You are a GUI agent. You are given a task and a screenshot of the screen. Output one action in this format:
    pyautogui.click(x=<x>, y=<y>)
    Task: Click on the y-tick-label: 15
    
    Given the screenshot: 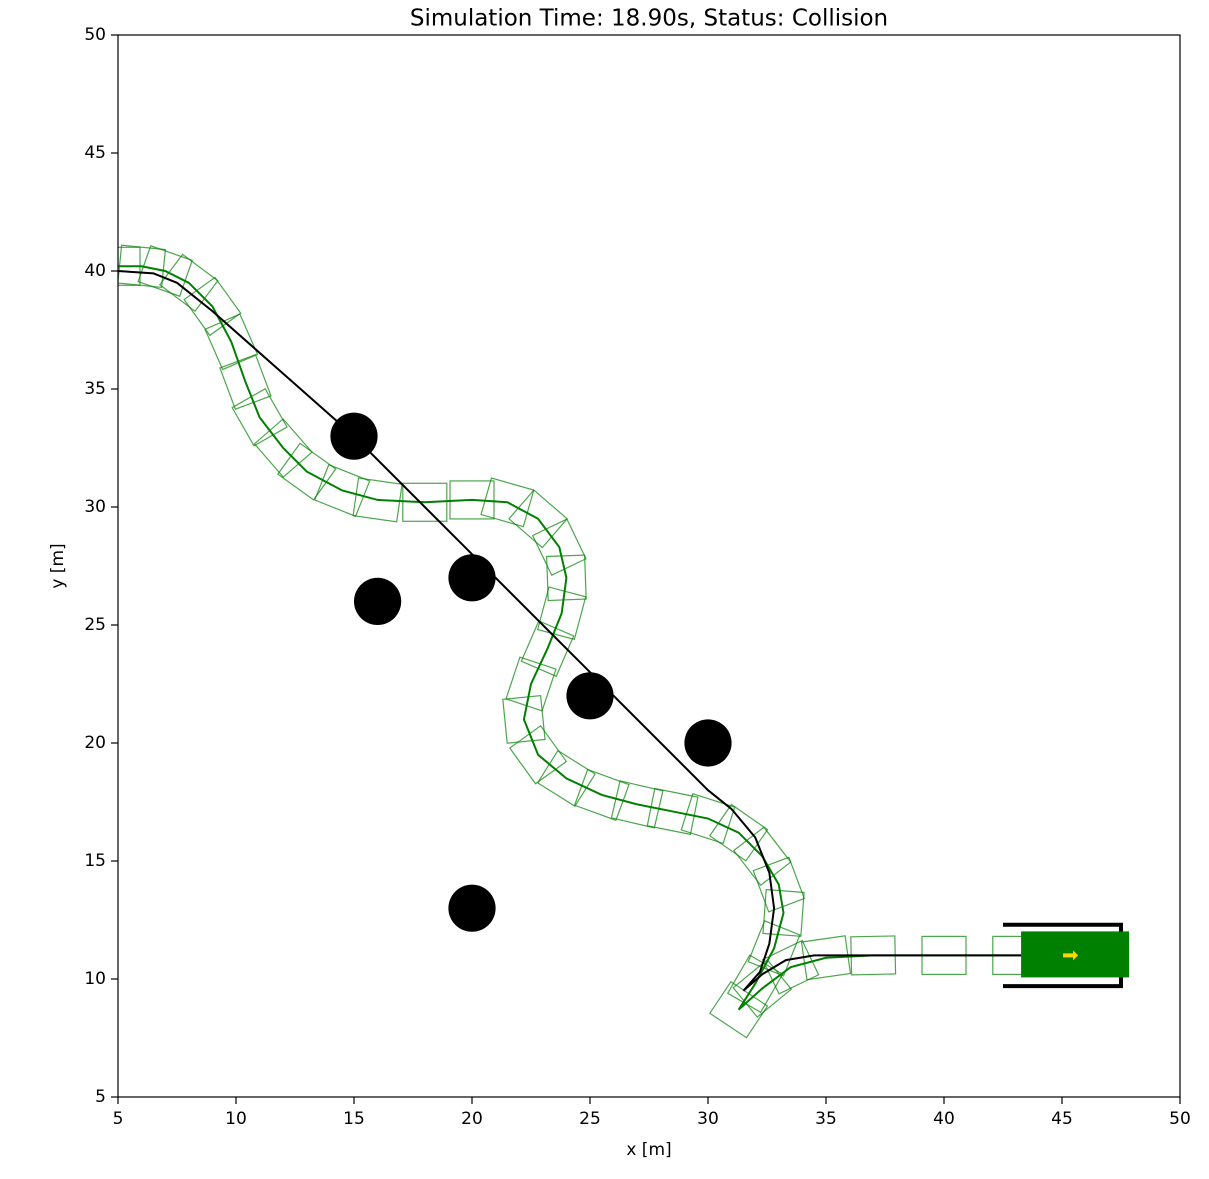 What is the action you would take?
    pyautogui.click(x=95, y=861)
    